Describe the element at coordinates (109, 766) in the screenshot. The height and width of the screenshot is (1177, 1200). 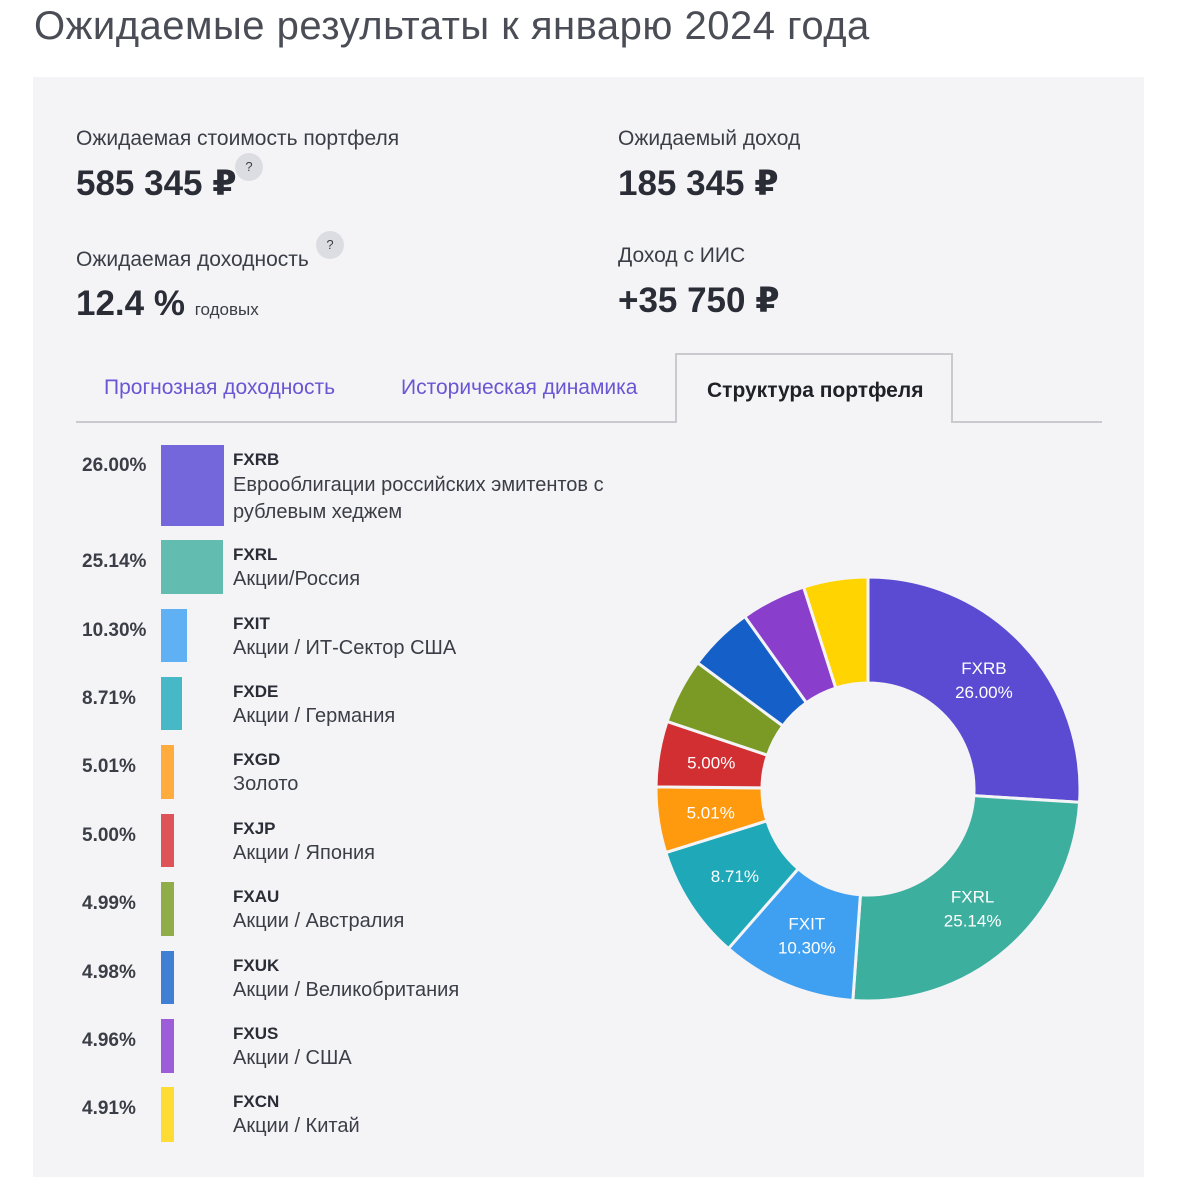
I see `legend-percent: 5.01%` at that location.